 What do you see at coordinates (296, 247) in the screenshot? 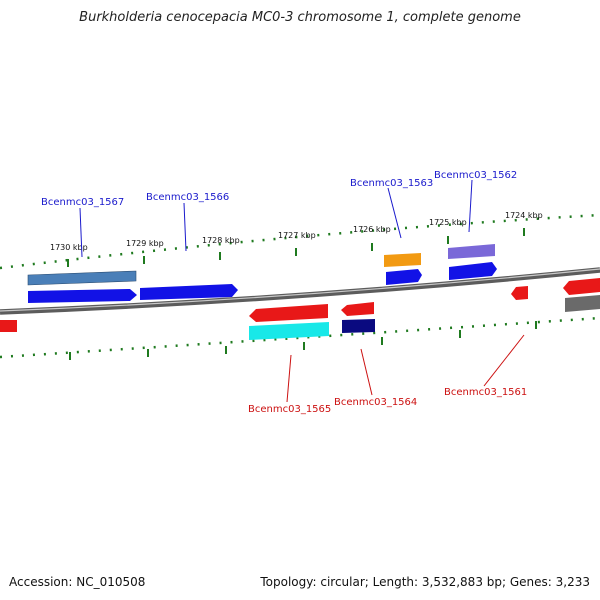
I see `outer-major-ticks` at bounding box center [296, 247].